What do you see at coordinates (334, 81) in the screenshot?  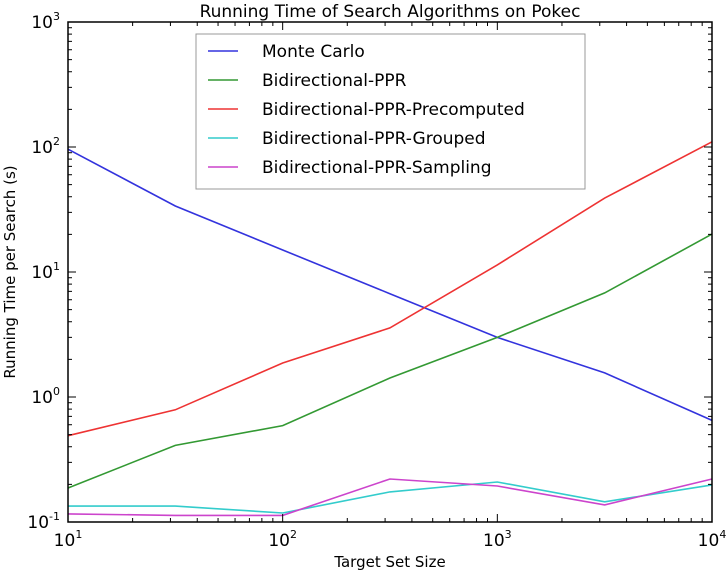 I see `legend-label-1: Bidirectional-PPR` at bounding box center [334, 81].